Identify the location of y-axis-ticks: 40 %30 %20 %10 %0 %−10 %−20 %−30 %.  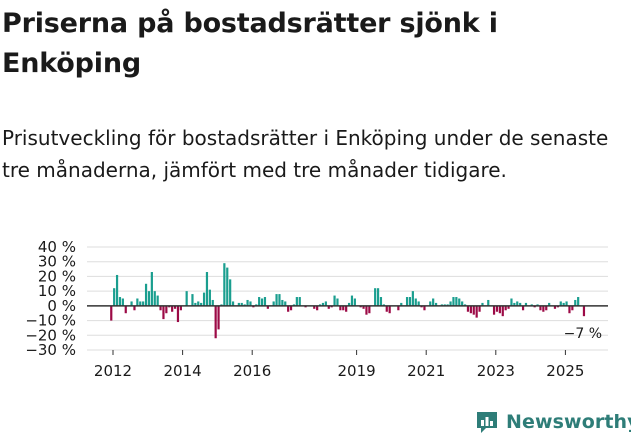
(50, 298).